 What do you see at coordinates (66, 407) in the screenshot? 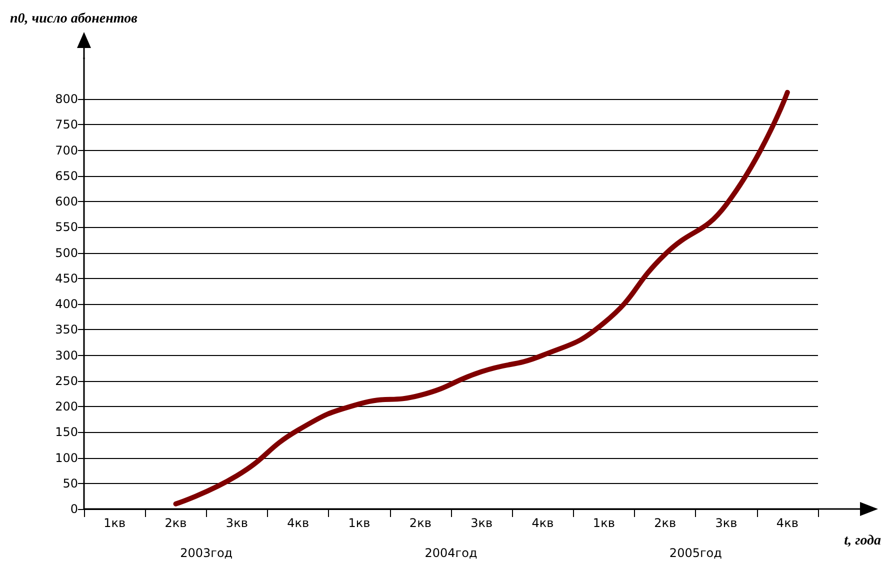
I see `y-tick-label: 200` at bounding box center [66, 407].